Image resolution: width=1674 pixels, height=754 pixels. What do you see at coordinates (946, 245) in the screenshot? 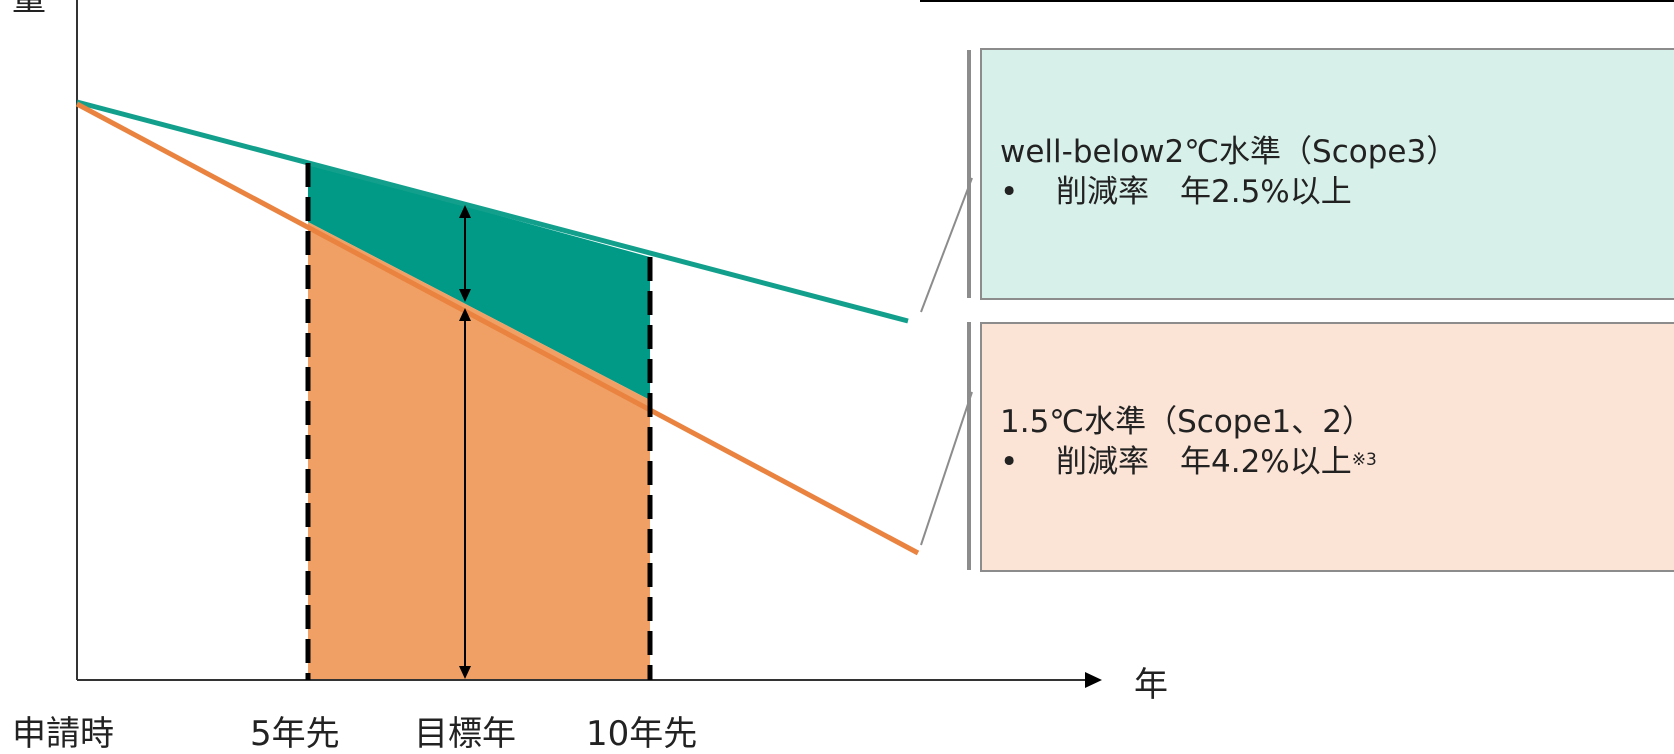
I see `leader-line-top` at bounding box center [946, 245].